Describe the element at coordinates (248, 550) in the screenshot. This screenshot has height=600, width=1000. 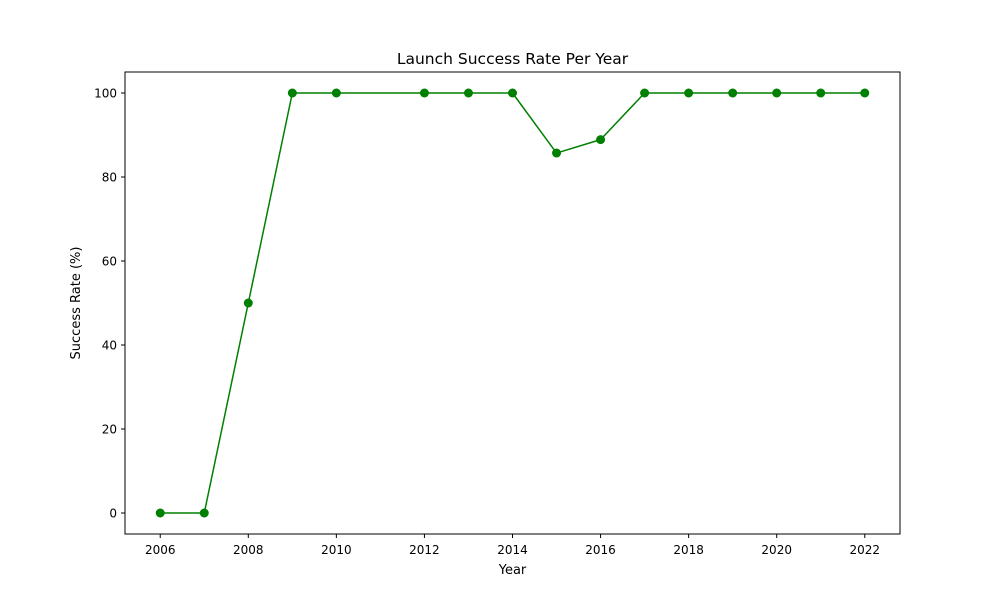
I see `x-tick-label: 2008` at that location.